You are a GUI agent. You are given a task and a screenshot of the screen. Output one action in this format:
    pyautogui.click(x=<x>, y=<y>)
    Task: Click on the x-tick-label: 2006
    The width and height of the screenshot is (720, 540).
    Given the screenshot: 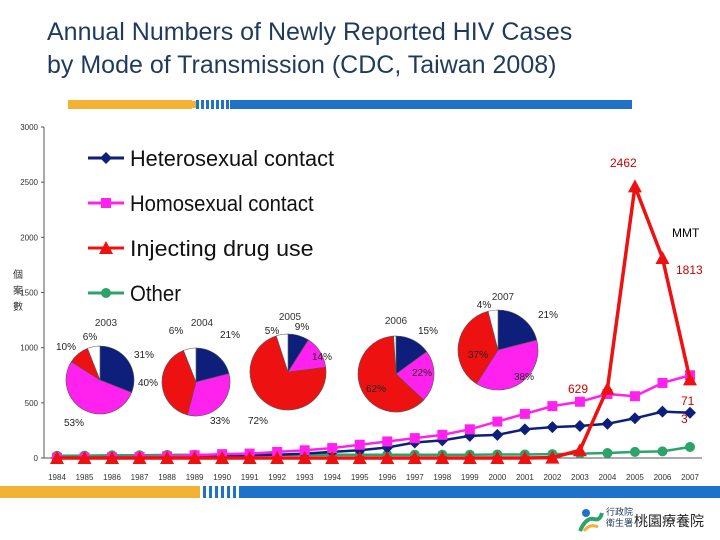 What is the action you would take?
    pyautogui.click(x=663, y=477)
    